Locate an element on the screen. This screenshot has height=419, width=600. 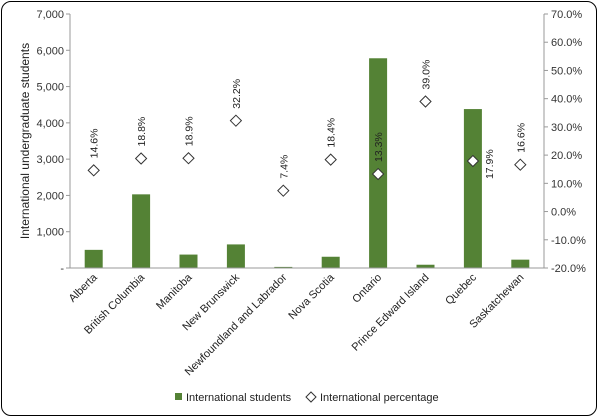
left-tick-label: 5,000 is located at coordinates (50, 88).